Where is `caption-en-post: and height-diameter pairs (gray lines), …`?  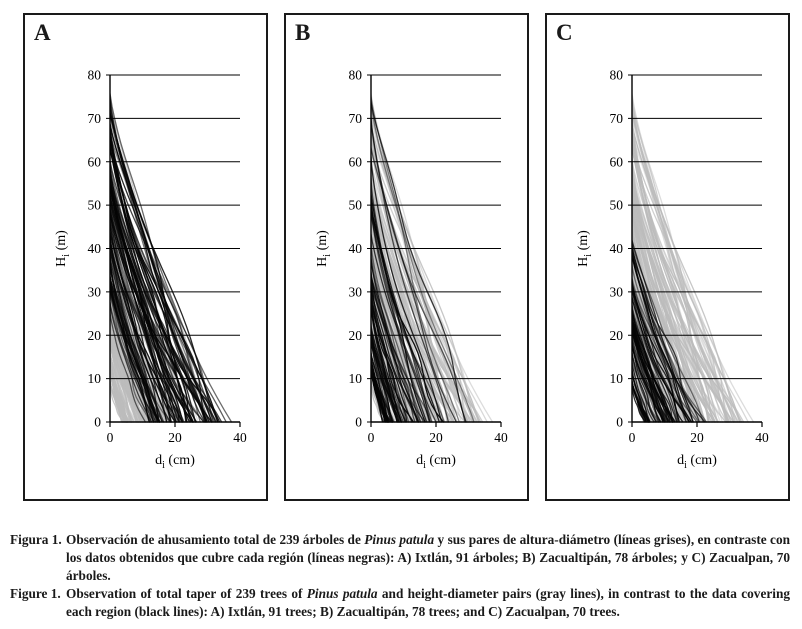
caption-en-post: and height-diameter pairs (gray lines), … is located at coordinates (428, 602).